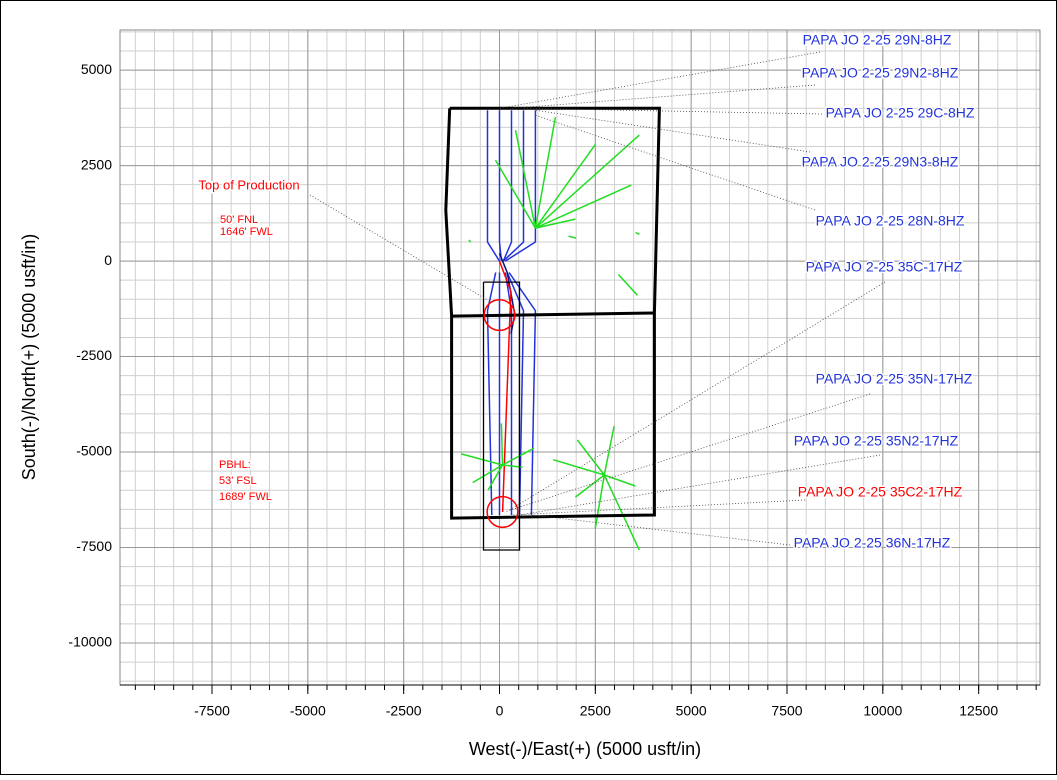 This screenshot has width=1057, height=780. I want to click on x-tick-label: 10000, so click(882, 711).